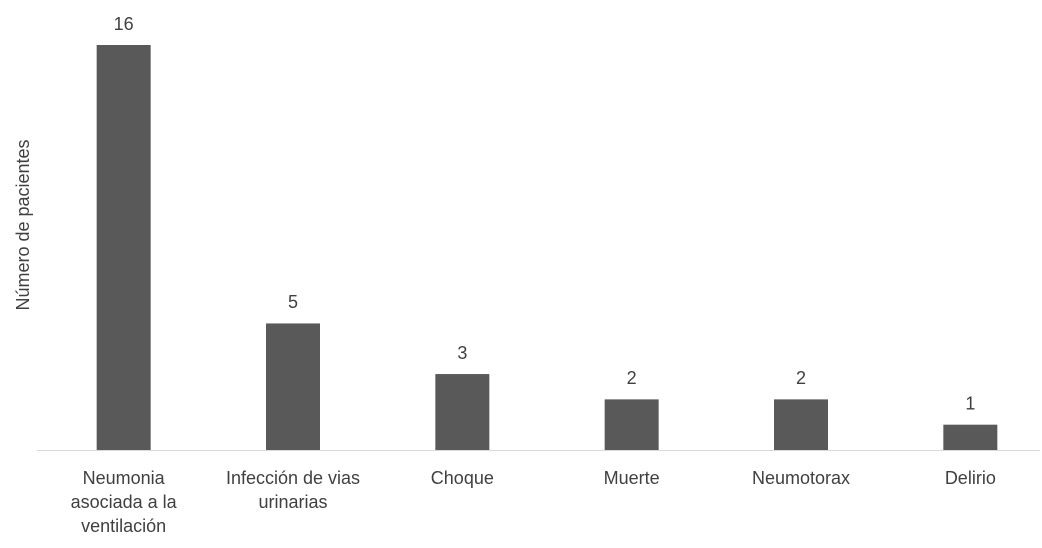 This screenshot has height=548, width=1042. I want to click on data-label: 5, so click(293, 302).